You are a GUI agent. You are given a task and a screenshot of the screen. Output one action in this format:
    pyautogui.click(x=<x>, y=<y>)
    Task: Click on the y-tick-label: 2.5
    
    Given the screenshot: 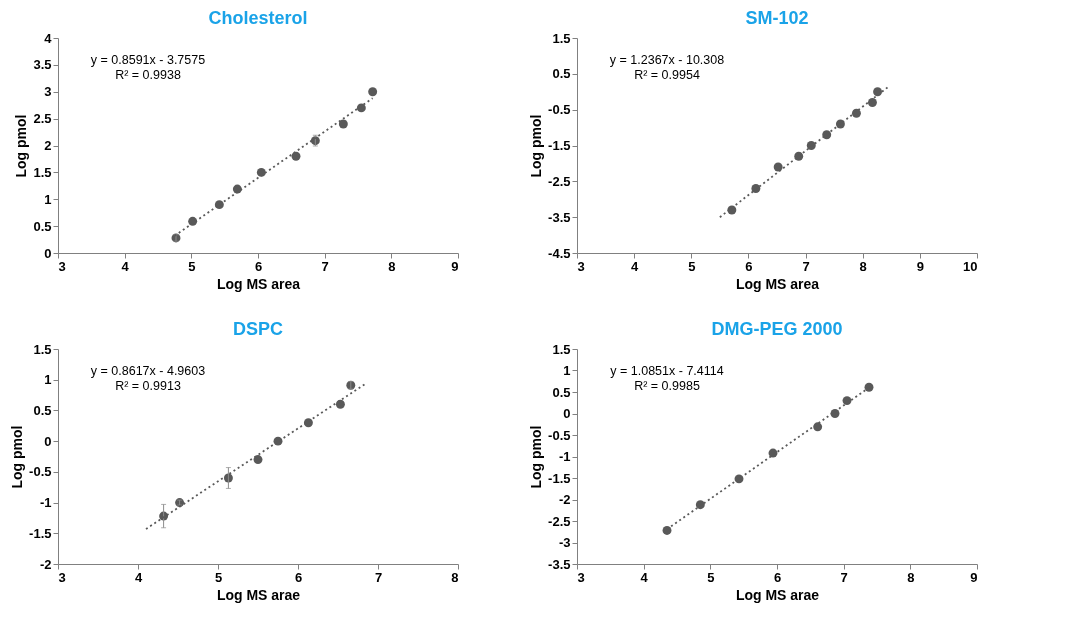 What is the action you would take?
    pyautogui.click(x=42, y=119)
    